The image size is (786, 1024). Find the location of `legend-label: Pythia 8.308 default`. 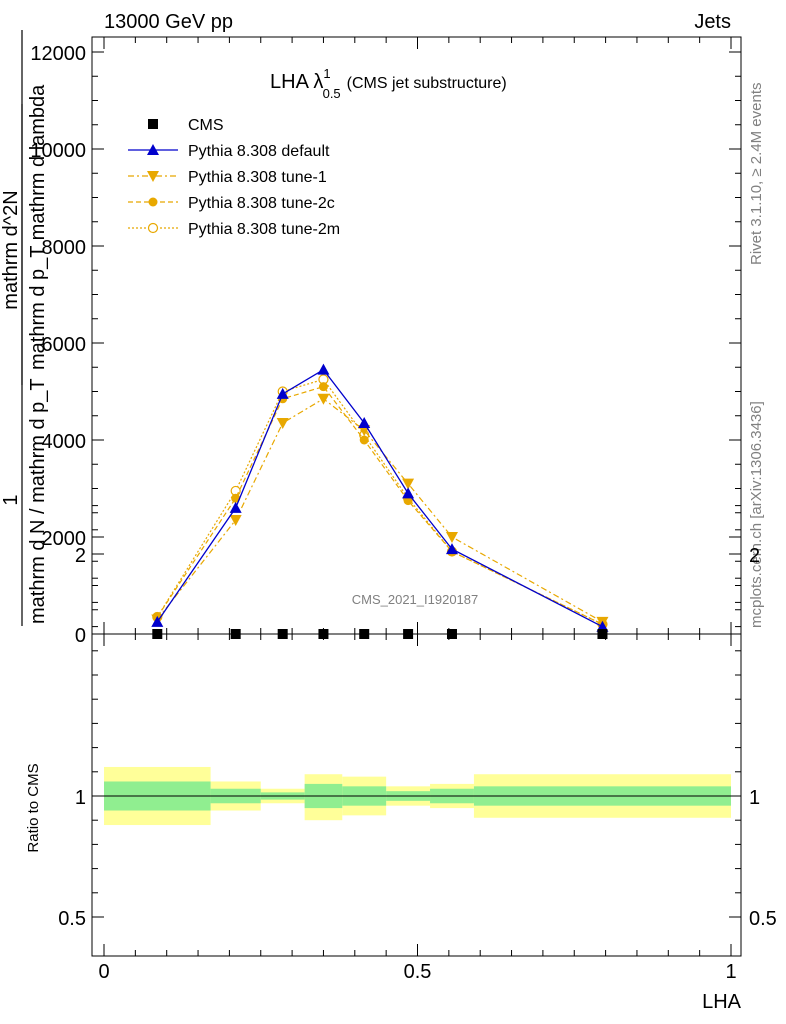

legend-label: Pythia 8.308 default is located at coordinates (259, 151).